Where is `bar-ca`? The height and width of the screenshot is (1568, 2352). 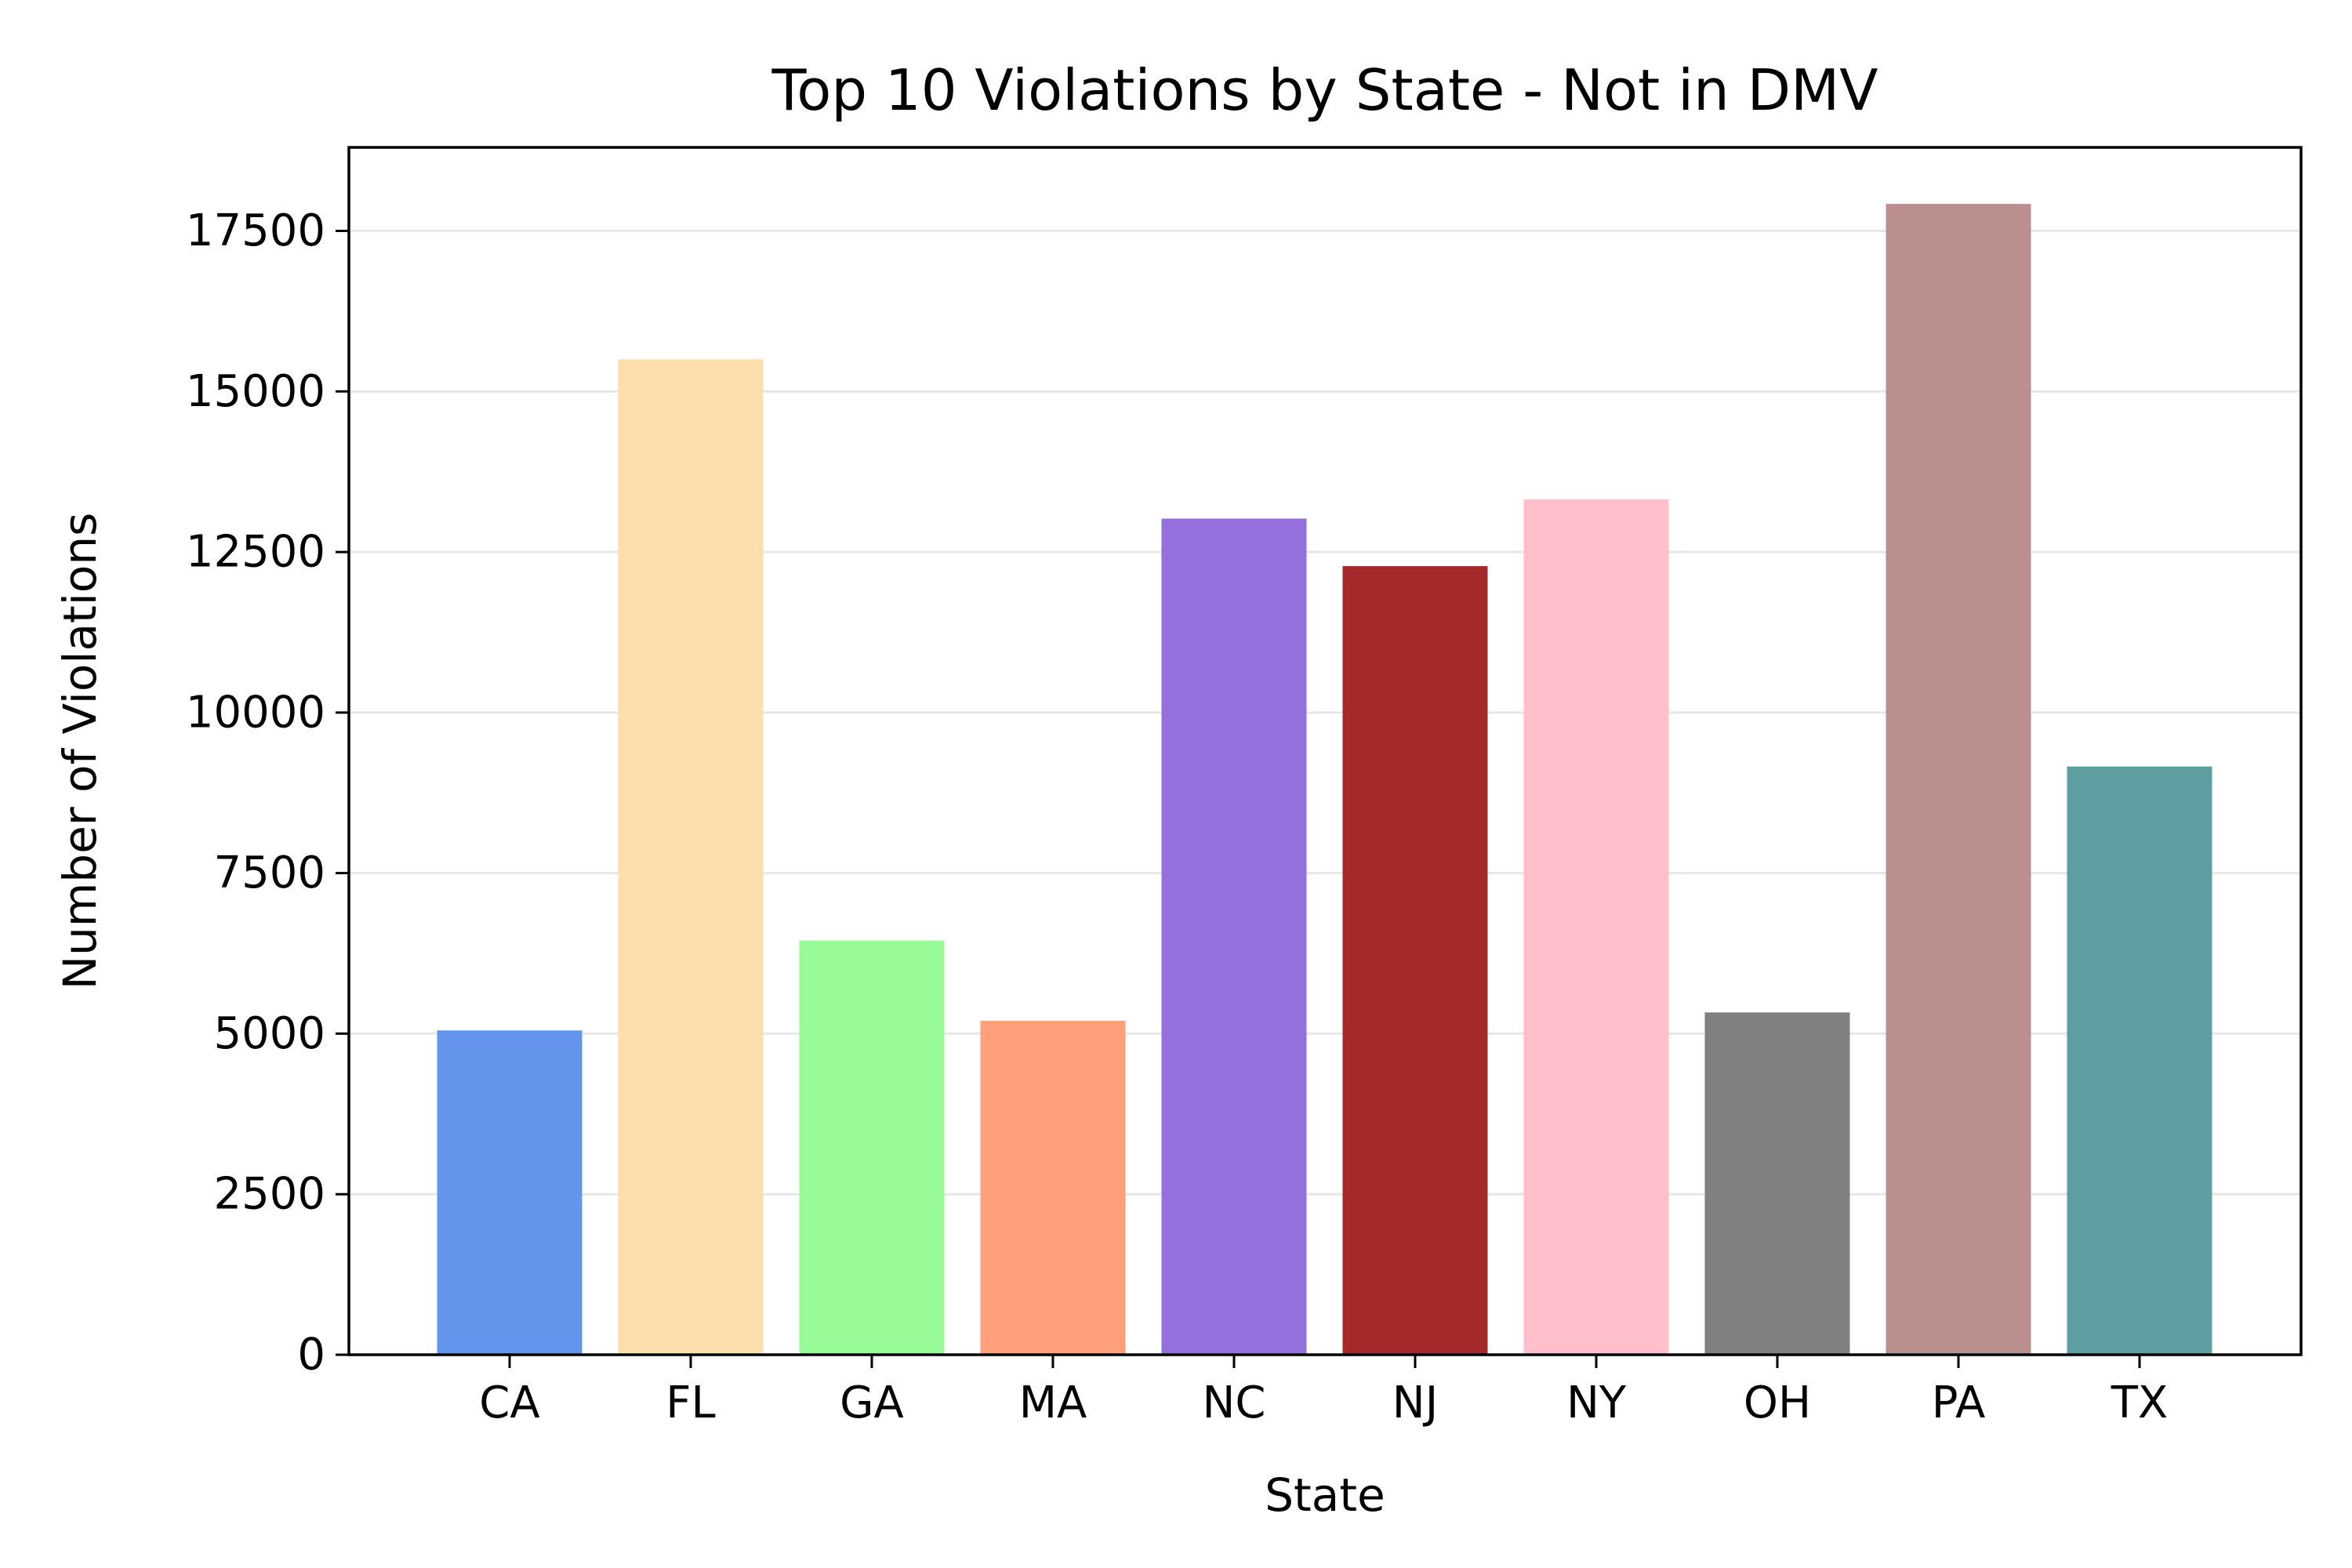 bar-ca is located at coordinates (510, 1192).